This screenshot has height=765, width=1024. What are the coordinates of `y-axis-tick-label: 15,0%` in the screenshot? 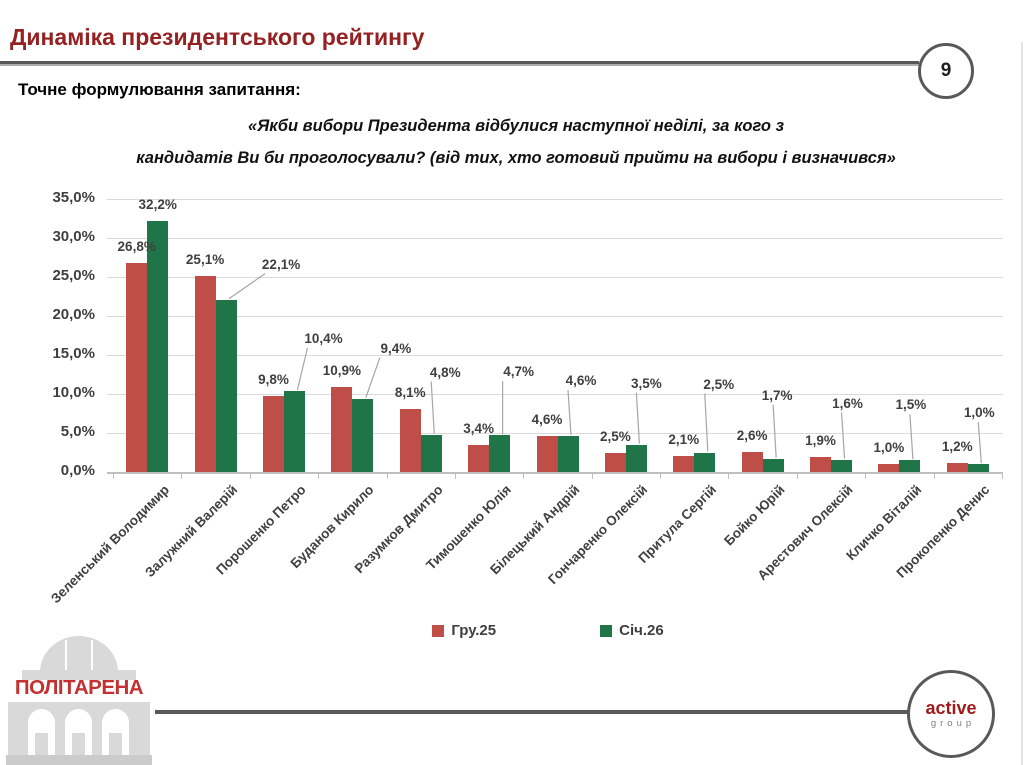 It's located at (73, 353).